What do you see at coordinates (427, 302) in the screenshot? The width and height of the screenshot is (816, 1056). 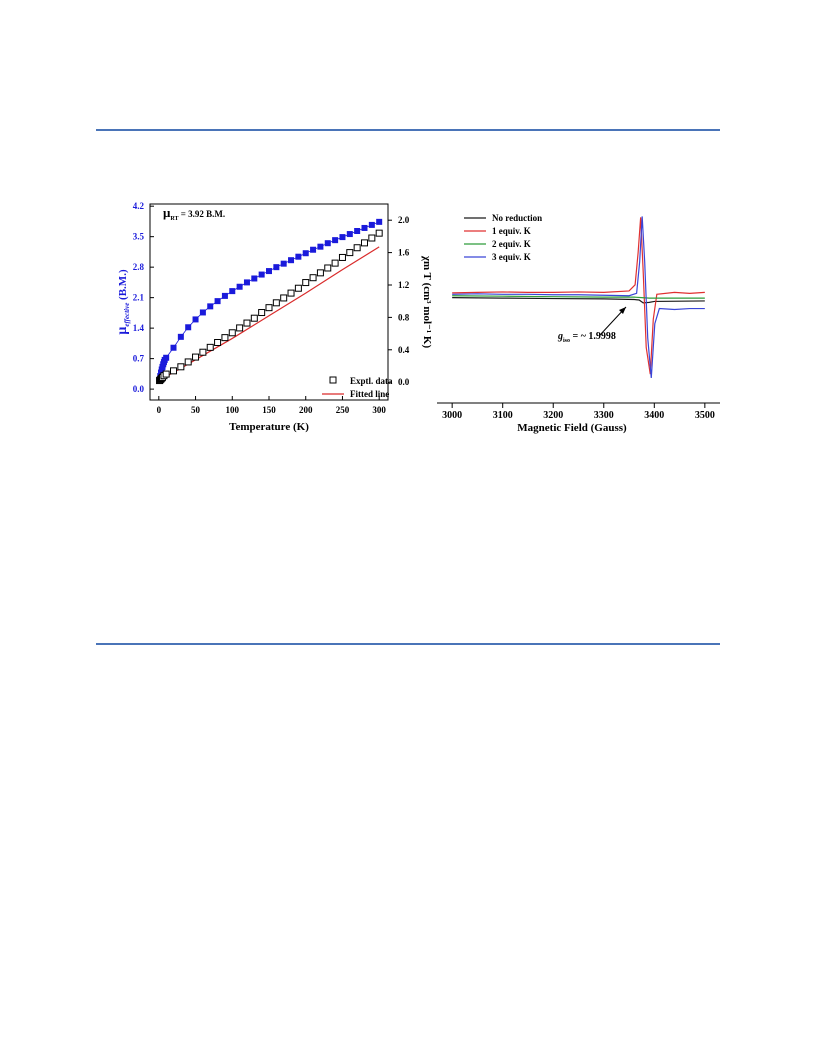 I see `right-y-axis-label: χm T (cm³ mol⁻¹ K)` at bounding box center [427, 302].